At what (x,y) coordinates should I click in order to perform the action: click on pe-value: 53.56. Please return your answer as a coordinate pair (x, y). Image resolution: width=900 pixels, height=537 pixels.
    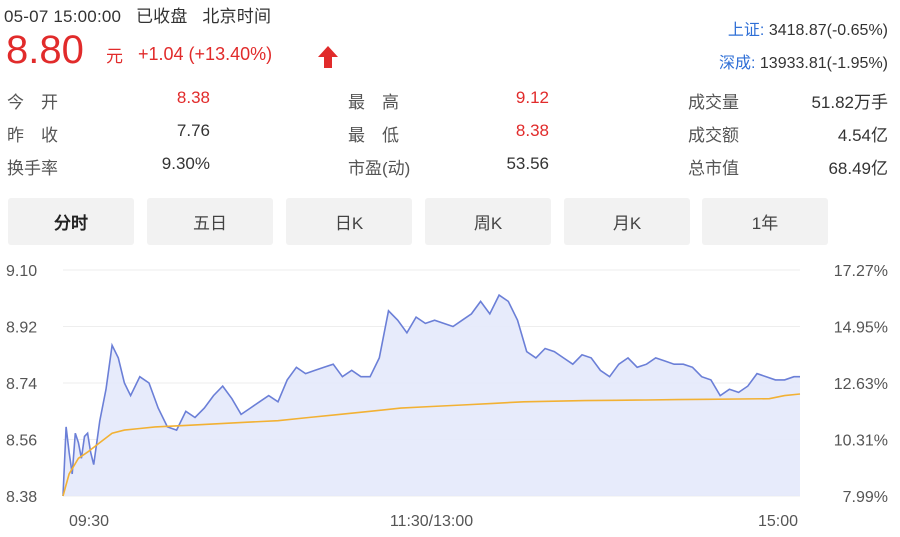
    Looking at the image, I should click on (527, 163).